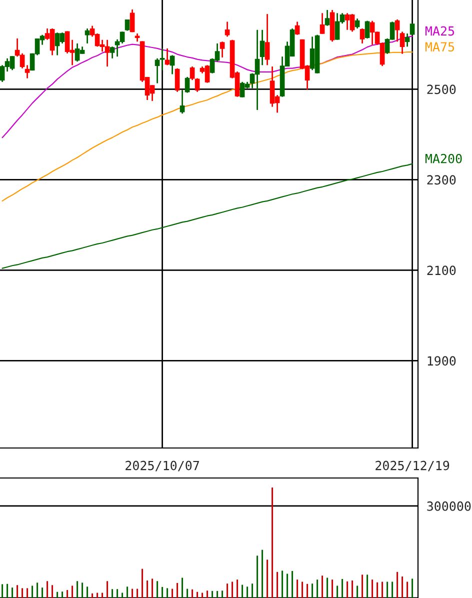 The image size is (472, 598). Describe the element at coordinates (441, 271) in the screenshot. I see `y-tick-label: 2100` at that location.